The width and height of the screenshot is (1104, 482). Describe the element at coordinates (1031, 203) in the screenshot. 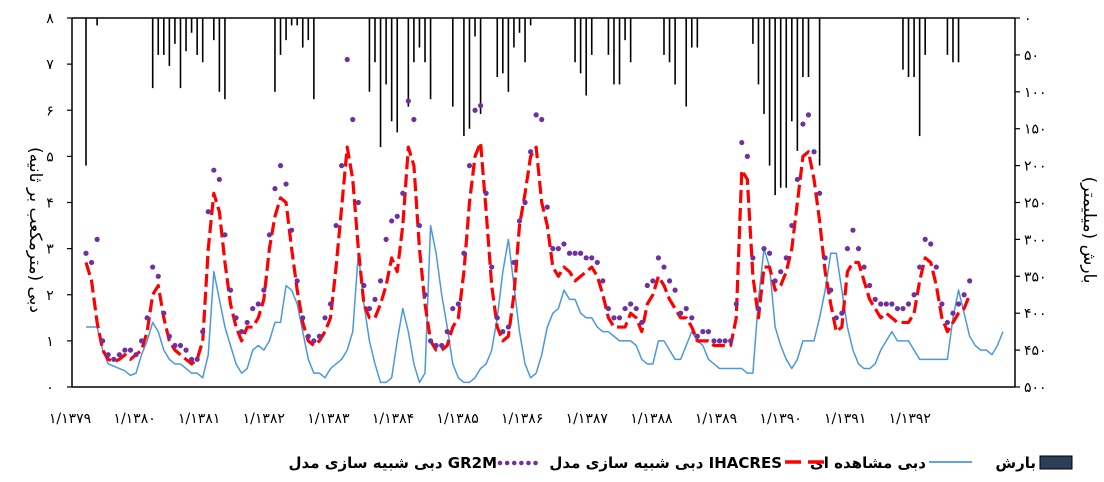

I see `right-ticks: ۰ ۵۰ ۱۰۰ ۱۵۰ ۲۰۰ ۲۵۰ ۳۰۰ ۳۵۰ ۴۰۰ ۴۵۰ ۵۰۰` at that location.